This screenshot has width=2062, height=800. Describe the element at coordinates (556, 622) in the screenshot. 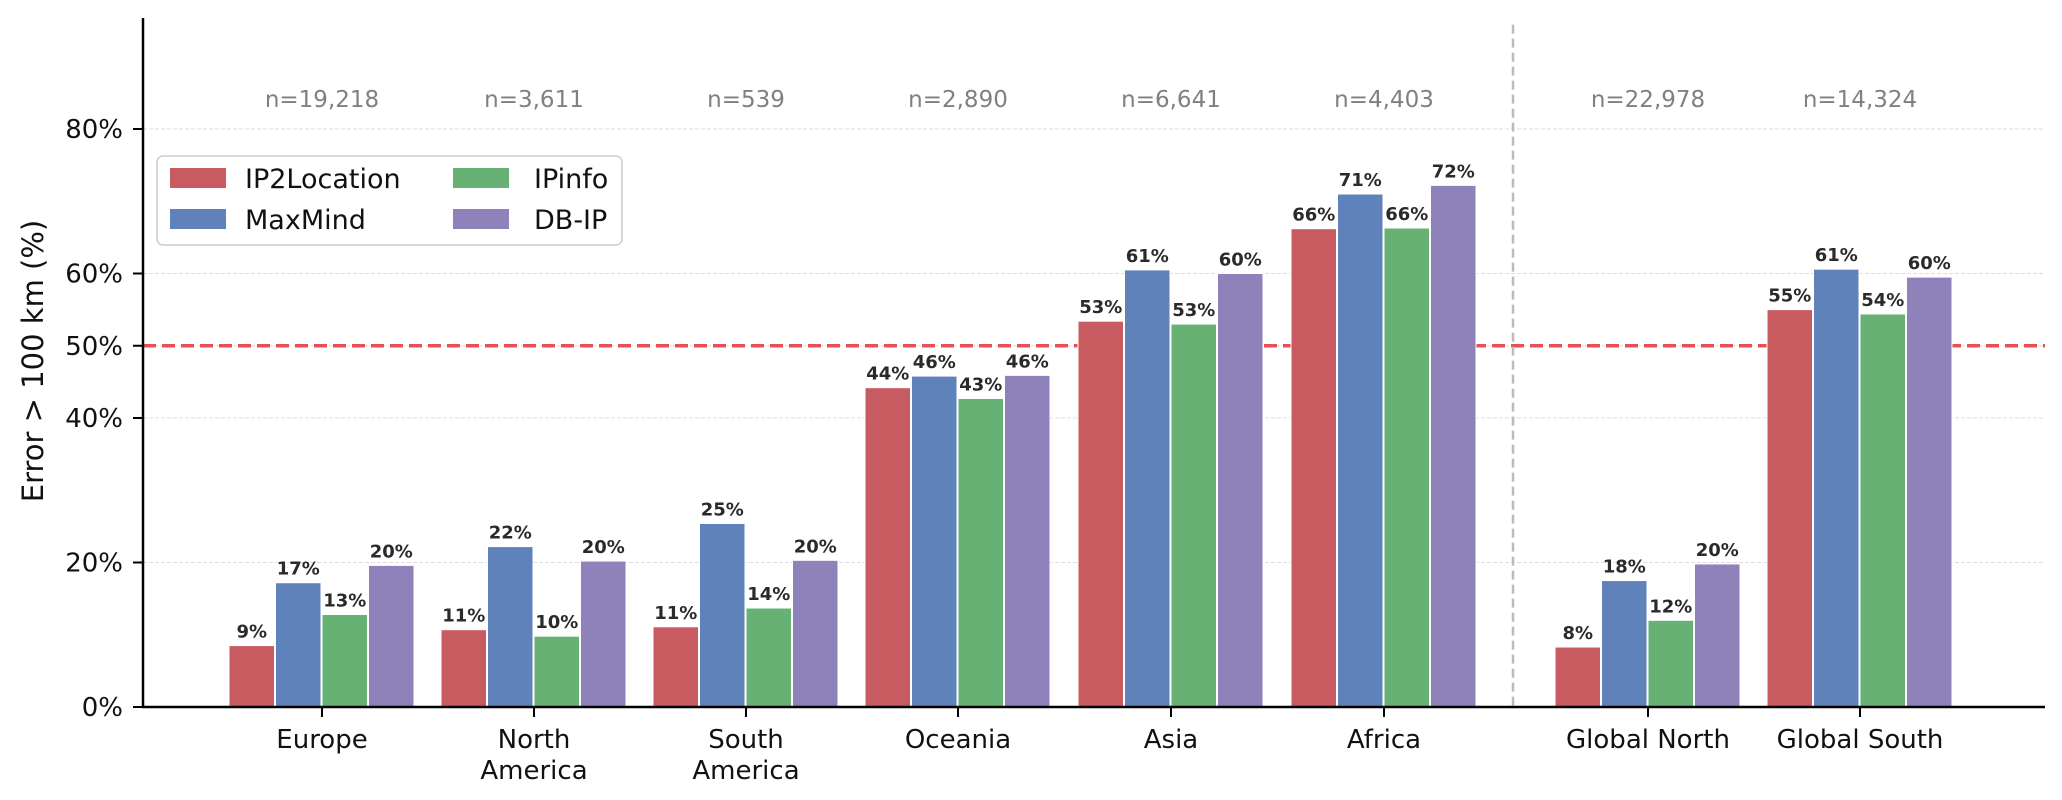

I see `bar-value-label: 10%` at that location.